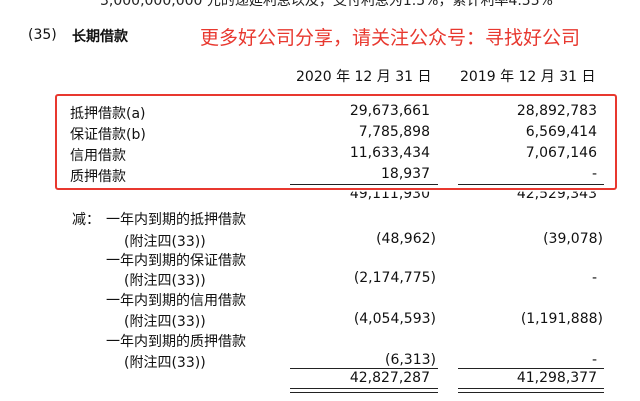 The height and width of the screenshot is (401, 640). What do you see at coordinates (556, 378) in the screenshot?
I see `total-2019: 41,298,377` at bounding box center [556, 378].